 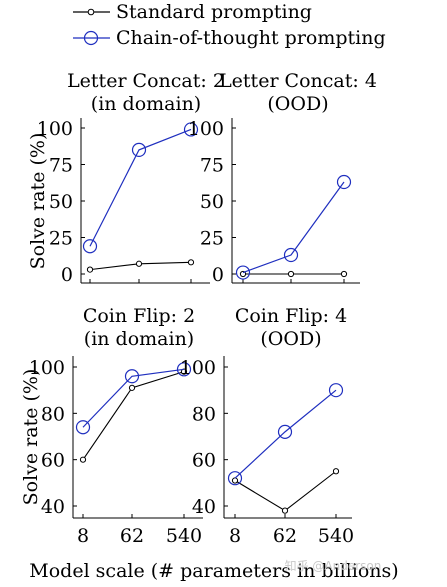 I want to click on panel-title-line-1: Coin Flip: 4, so click(x=291, y=316).